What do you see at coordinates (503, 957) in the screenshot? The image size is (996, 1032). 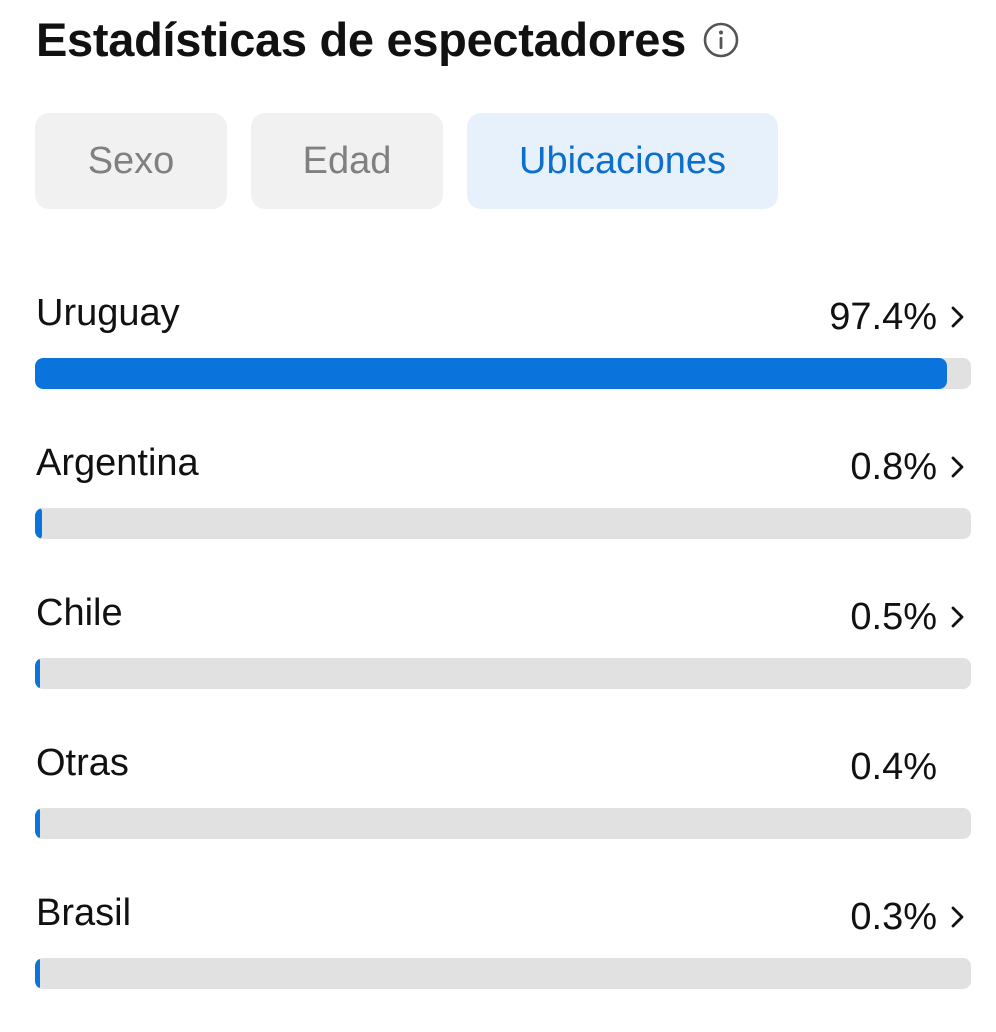 I see `location-row-brasil: Brasil 0.3%` at bounding box center [503, 957].